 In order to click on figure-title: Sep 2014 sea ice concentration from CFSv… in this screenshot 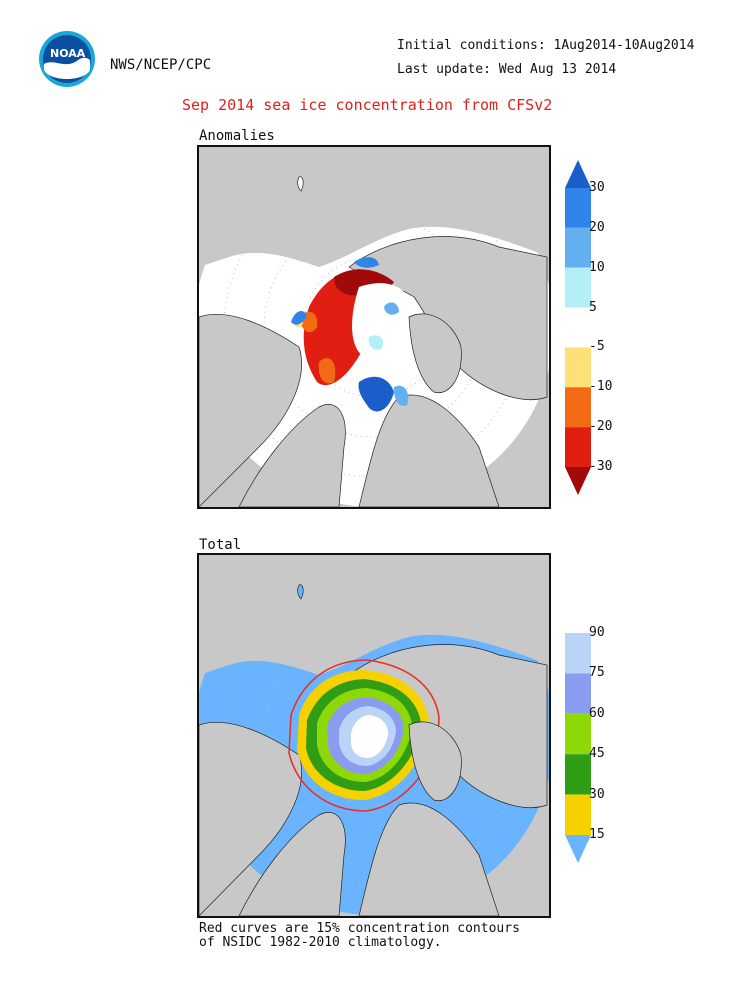, I will do `click(367, 105)`.